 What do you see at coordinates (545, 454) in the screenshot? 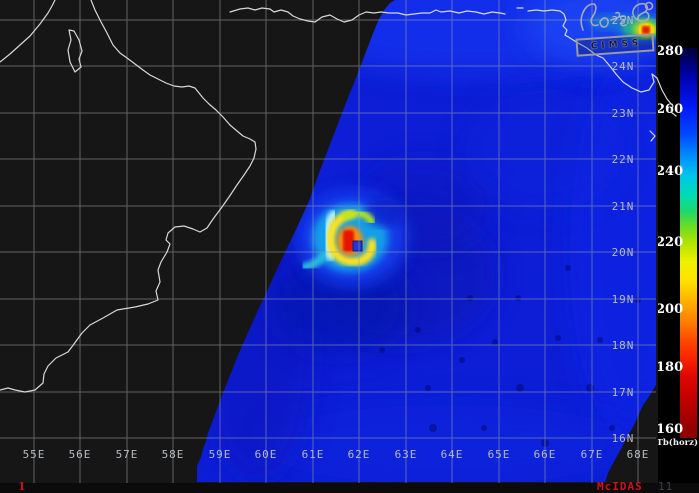
I see `lon-label: 66E` at bounding box center [545, 454].